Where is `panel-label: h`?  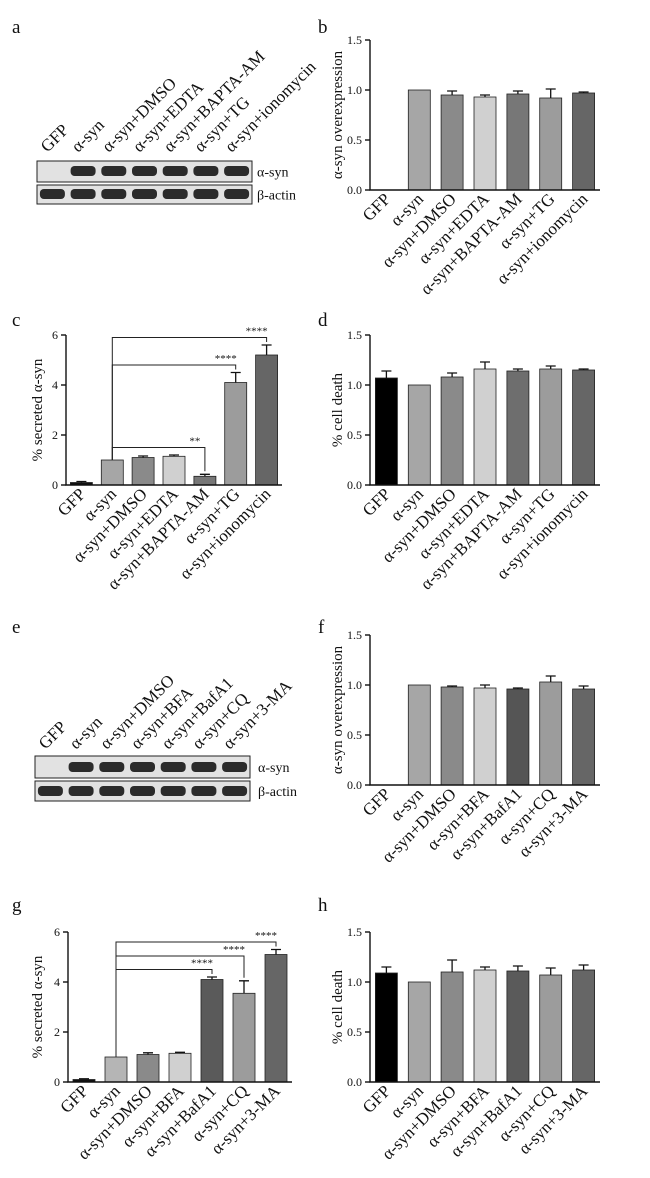
panel-label: h is located at coordinates (323, 905).